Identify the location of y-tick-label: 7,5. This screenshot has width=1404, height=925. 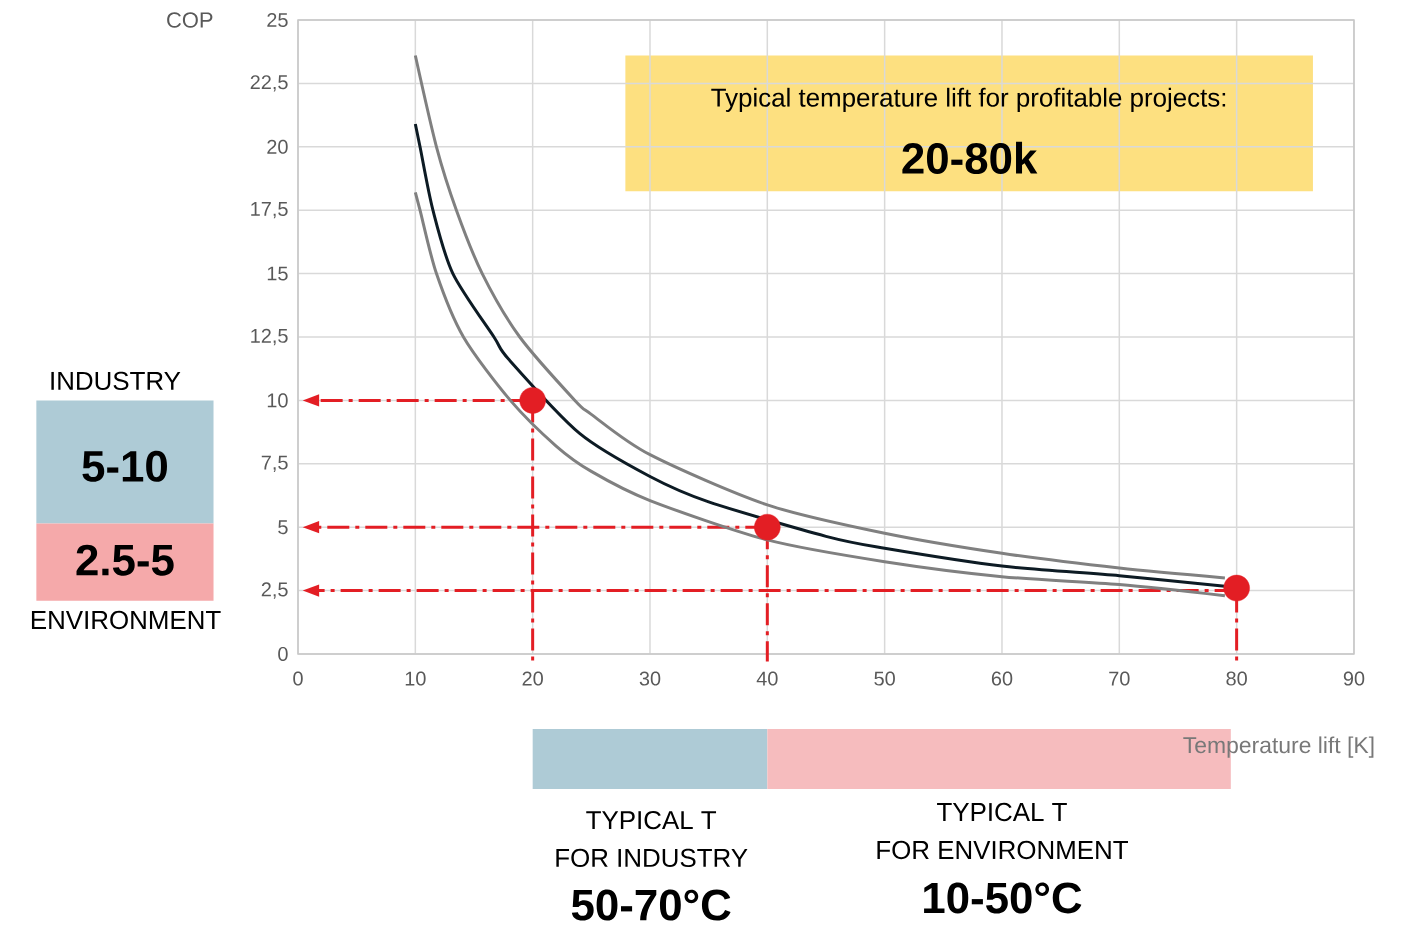
(274, 463).